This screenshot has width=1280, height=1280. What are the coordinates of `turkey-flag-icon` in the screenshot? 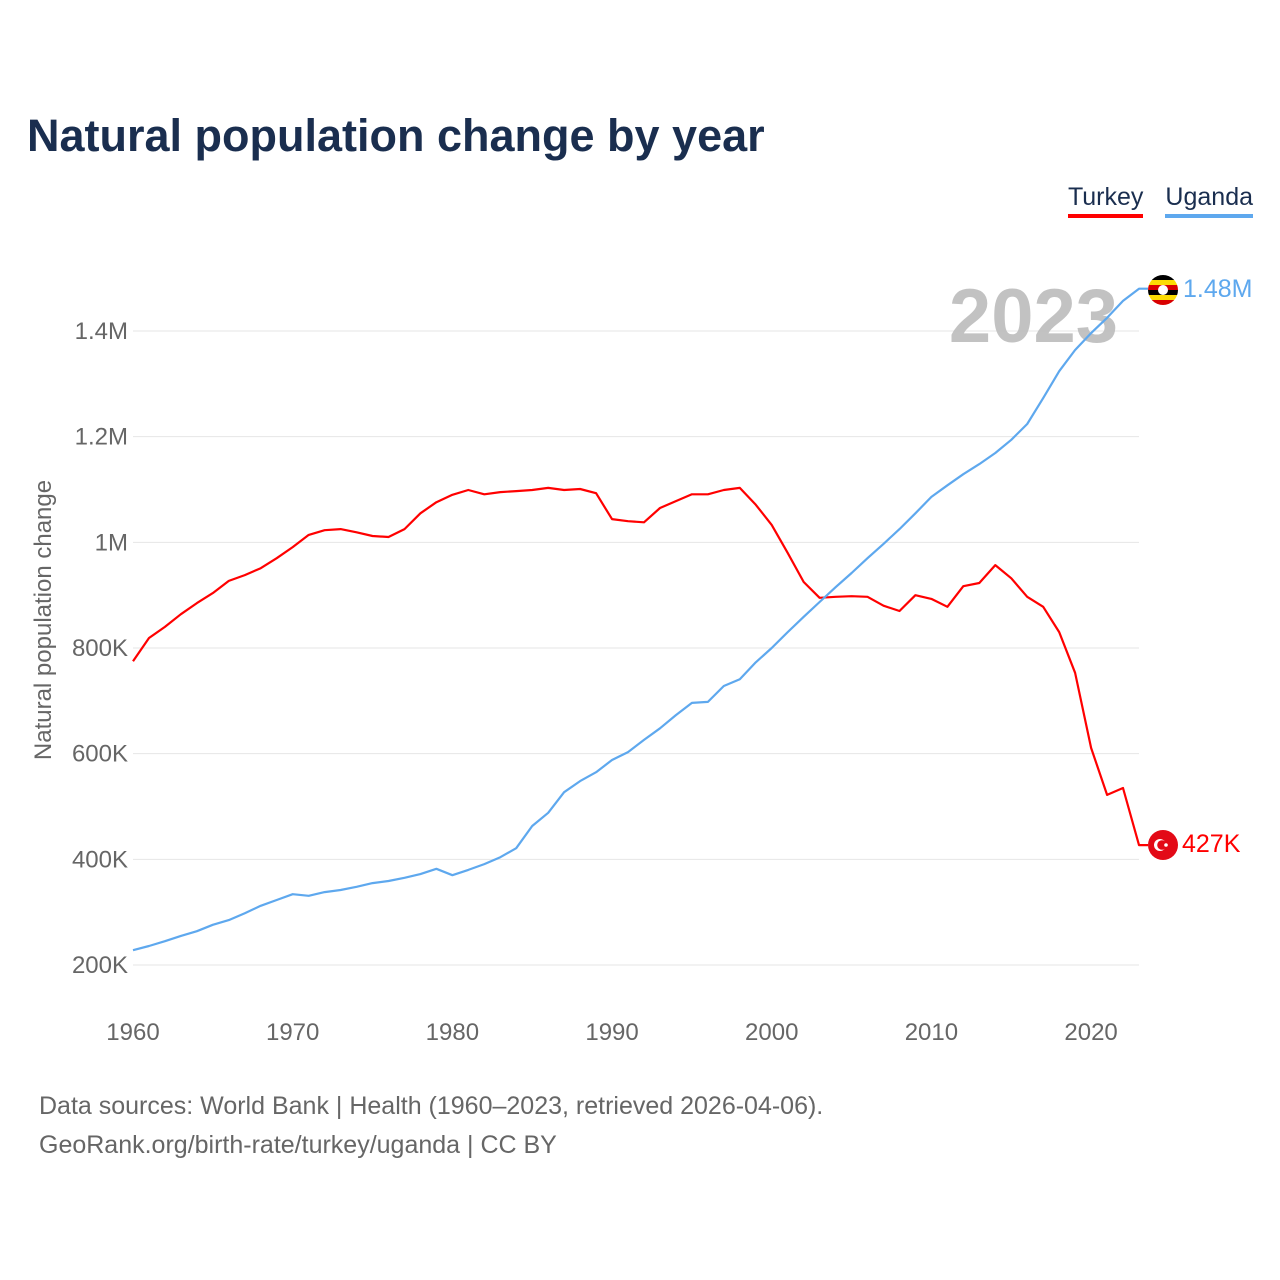 It's located at (1163, 845).